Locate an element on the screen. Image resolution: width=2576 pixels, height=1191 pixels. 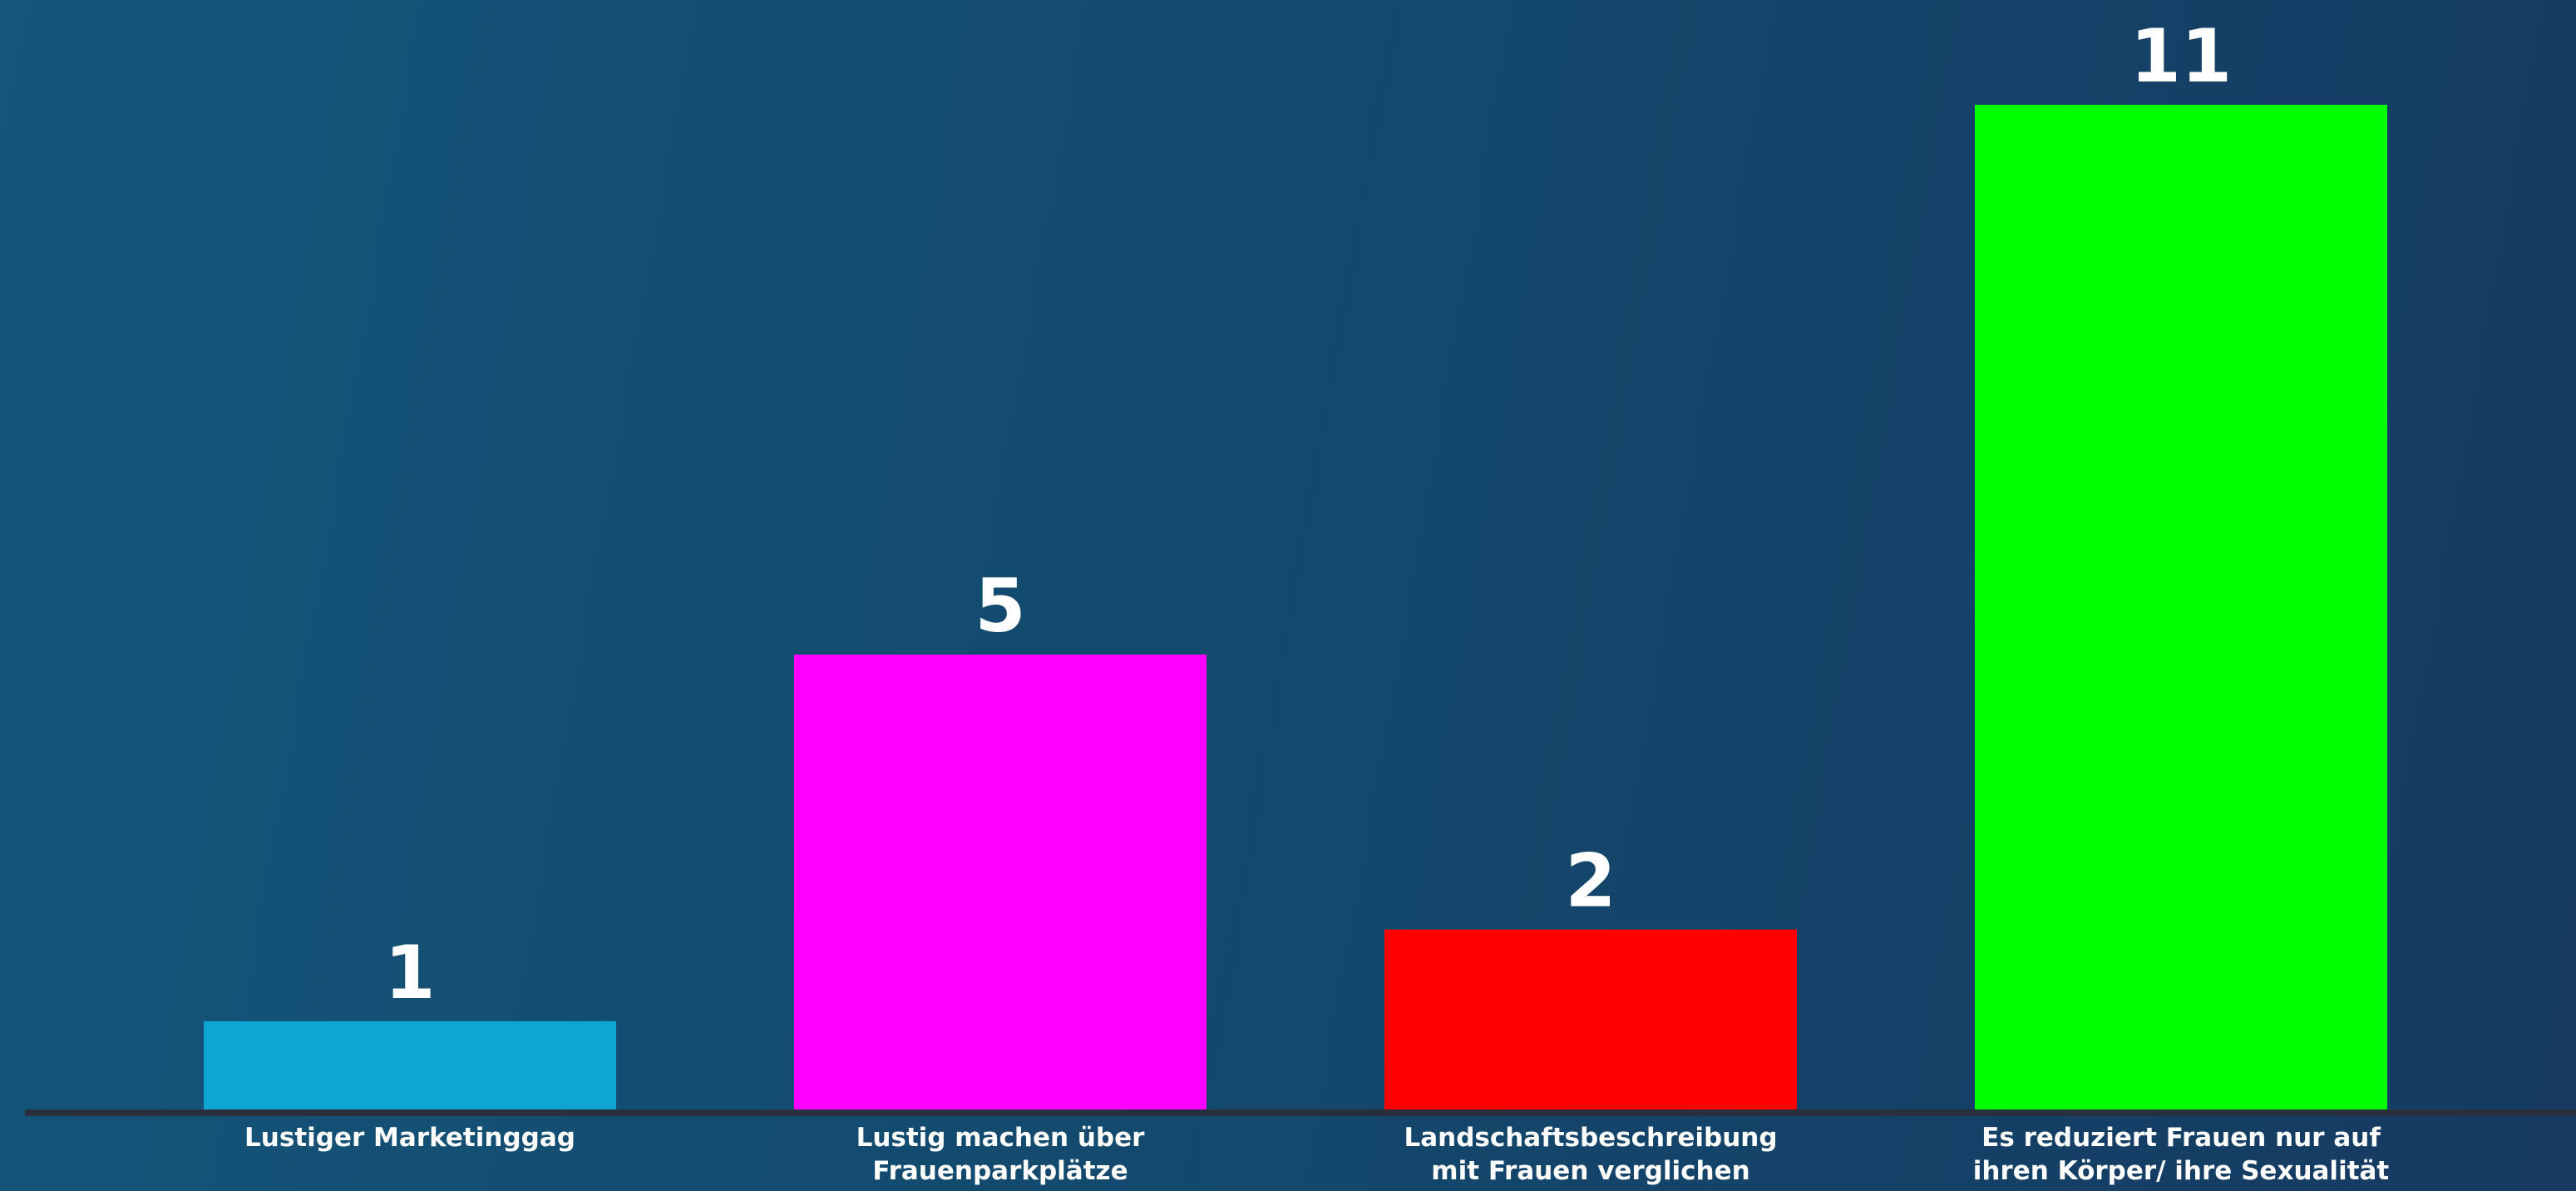
value-label-2: 5 is located at coordinates (1000, 606).